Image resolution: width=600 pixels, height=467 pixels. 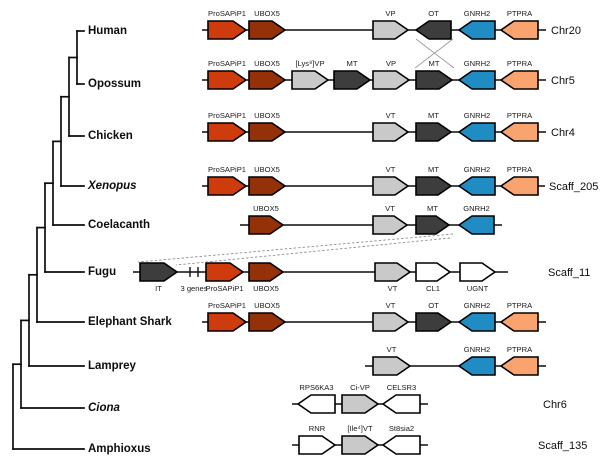 What do you see at coordinates (433, 272) in the screenshot?
I see `gene-arrow-cl1` at bounding box center [433, 272].